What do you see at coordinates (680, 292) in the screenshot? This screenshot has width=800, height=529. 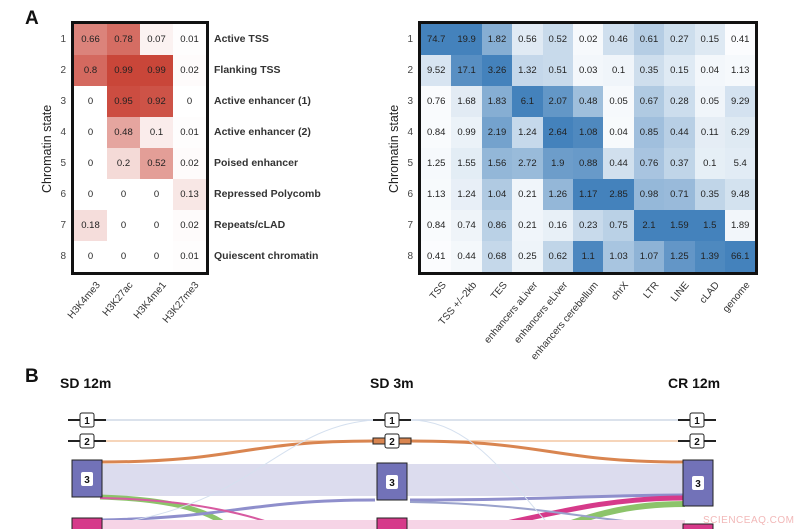 I see `column-label: LINE` at bounding box center [680, 292].